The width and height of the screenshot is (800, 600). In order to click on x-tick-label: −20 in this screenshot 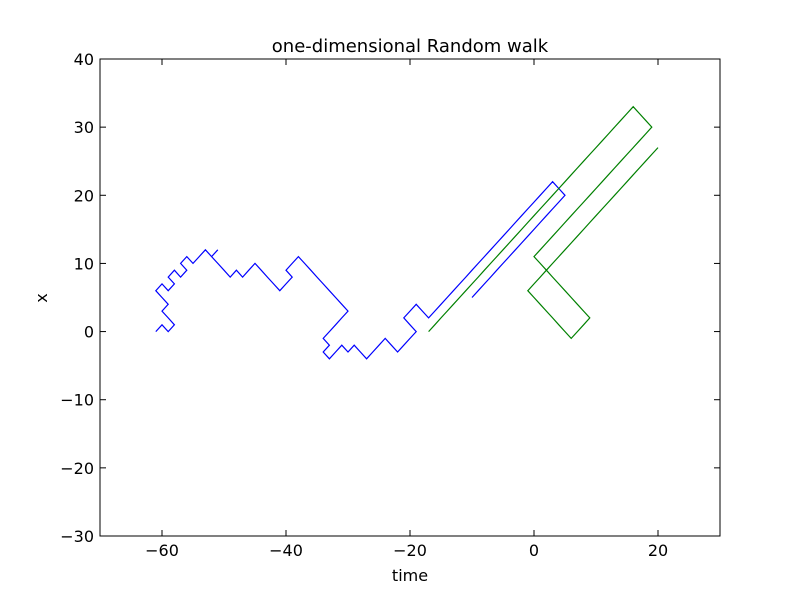, I will do `click(410, 550)`.